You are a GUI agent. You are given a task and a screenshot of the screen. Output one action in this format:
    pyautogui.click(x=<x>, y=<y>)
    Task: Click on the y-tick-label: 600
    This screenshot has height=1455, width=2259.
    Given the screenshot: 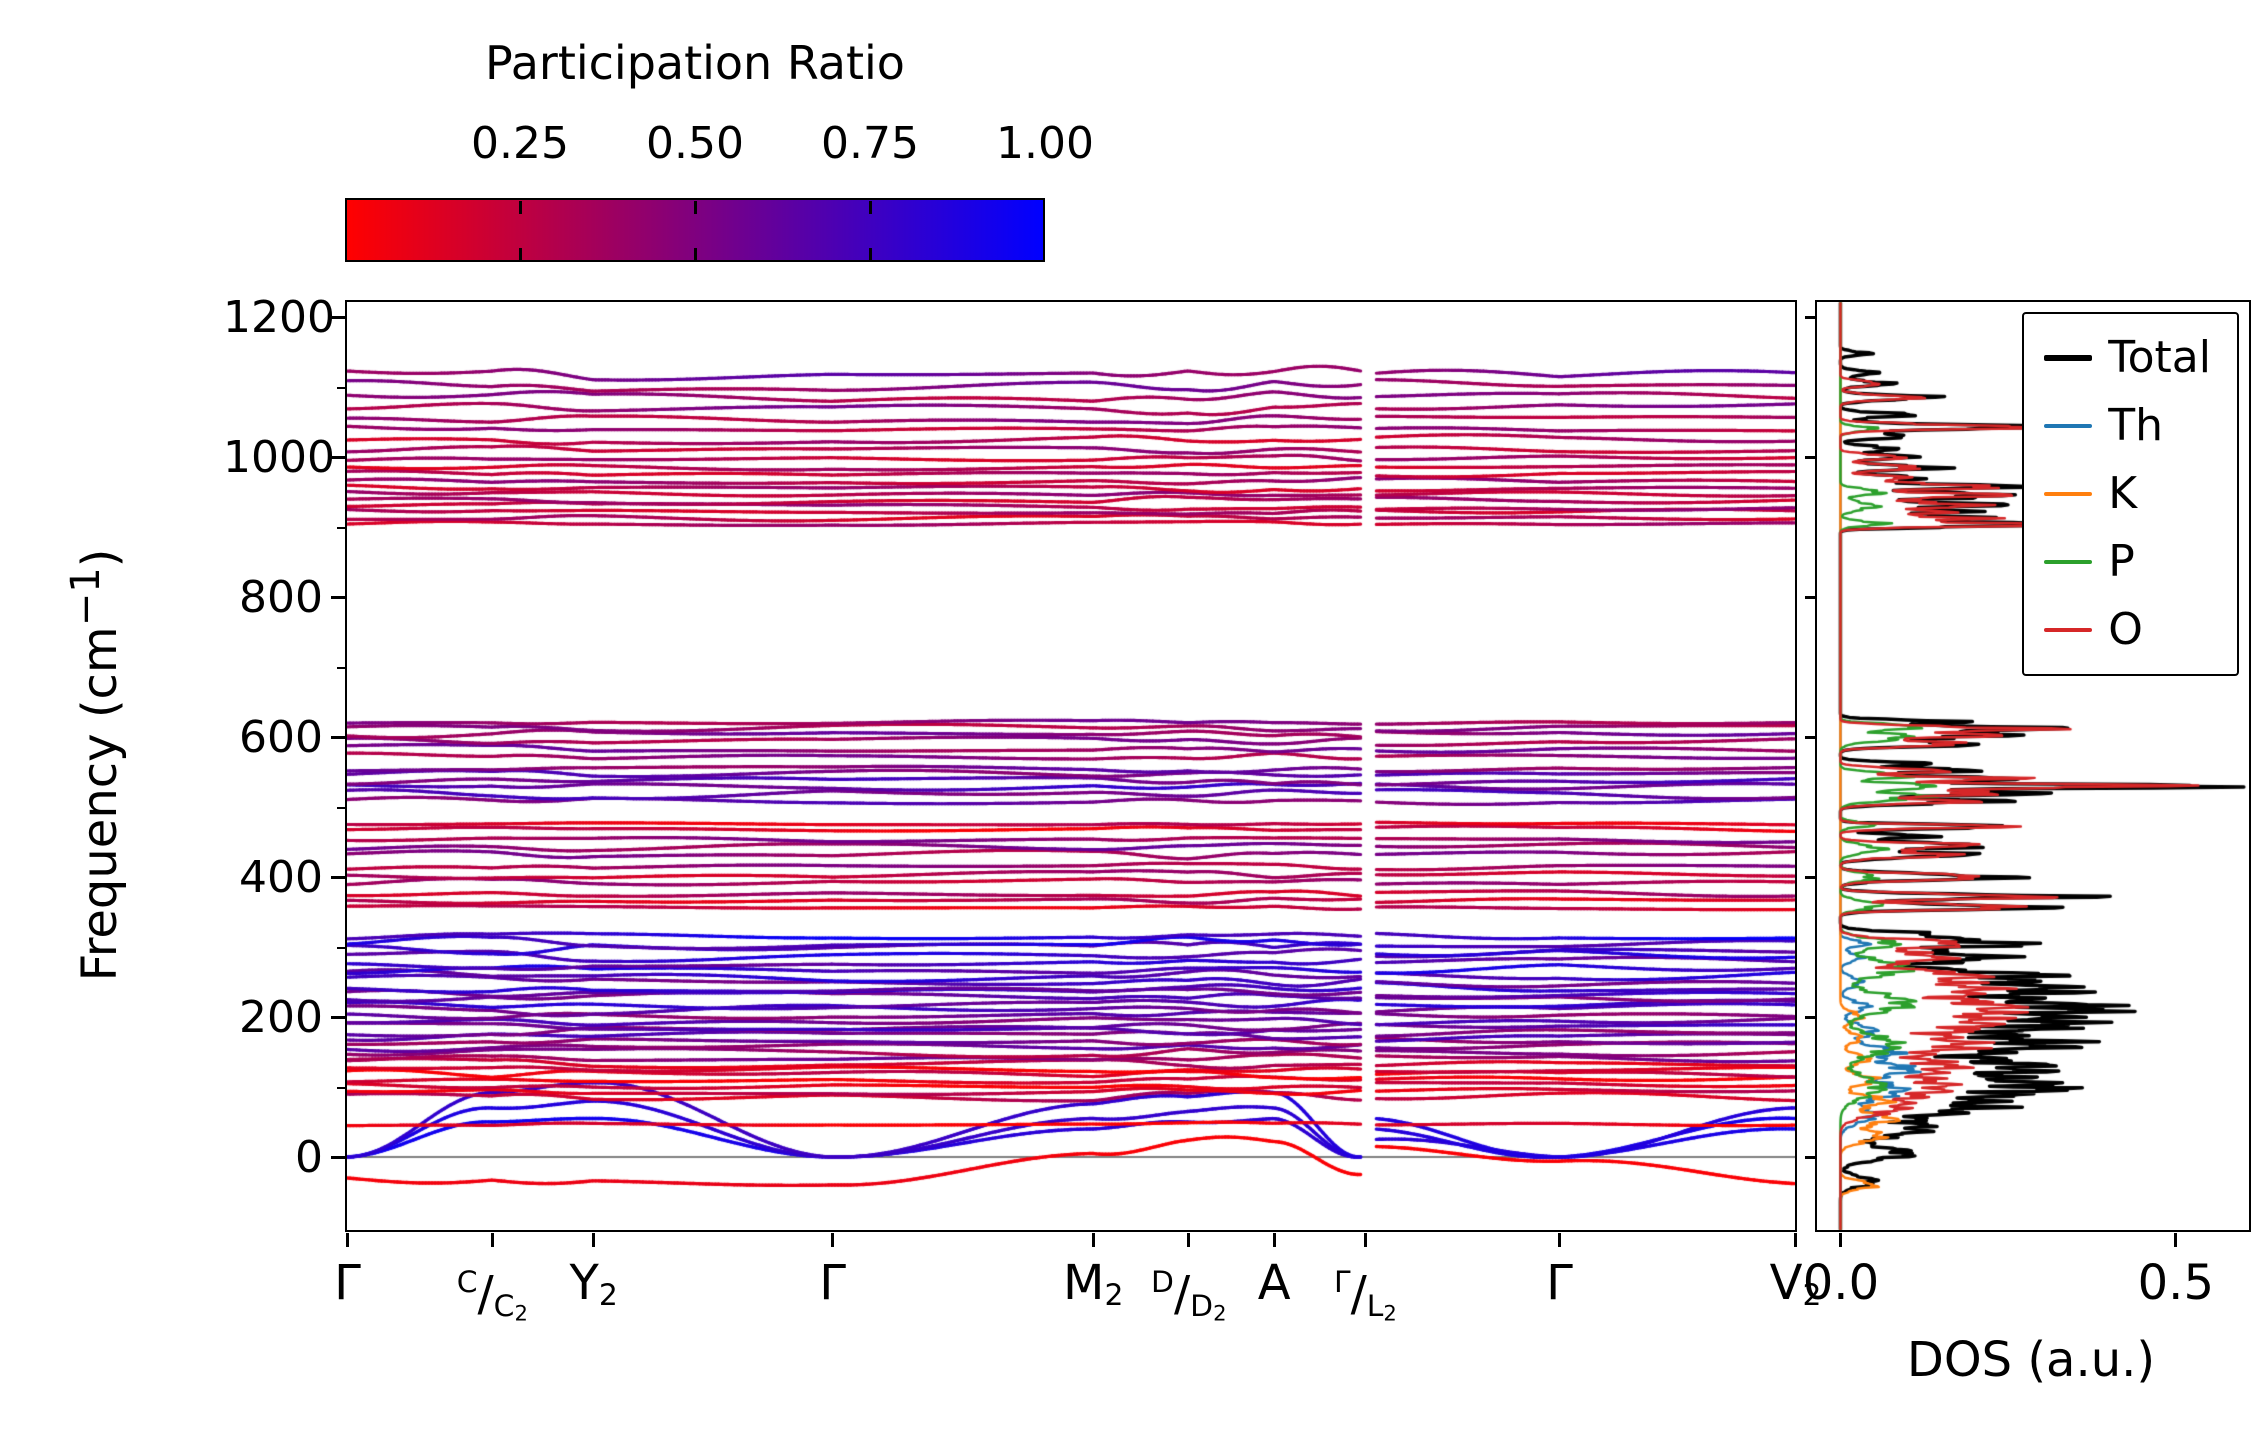 What is the action you would take?
    pyautogui.click(x=281, y=737)
    